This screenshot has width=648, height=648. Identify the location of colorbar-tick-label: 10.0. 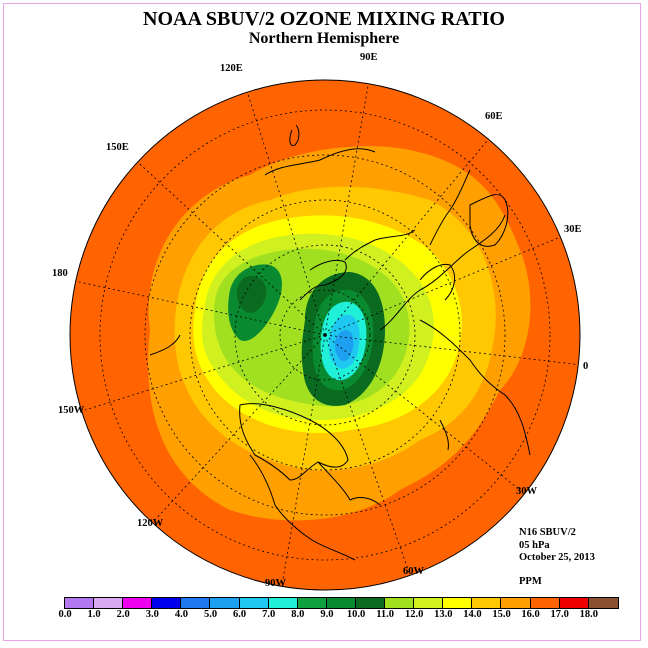
(356, 614).